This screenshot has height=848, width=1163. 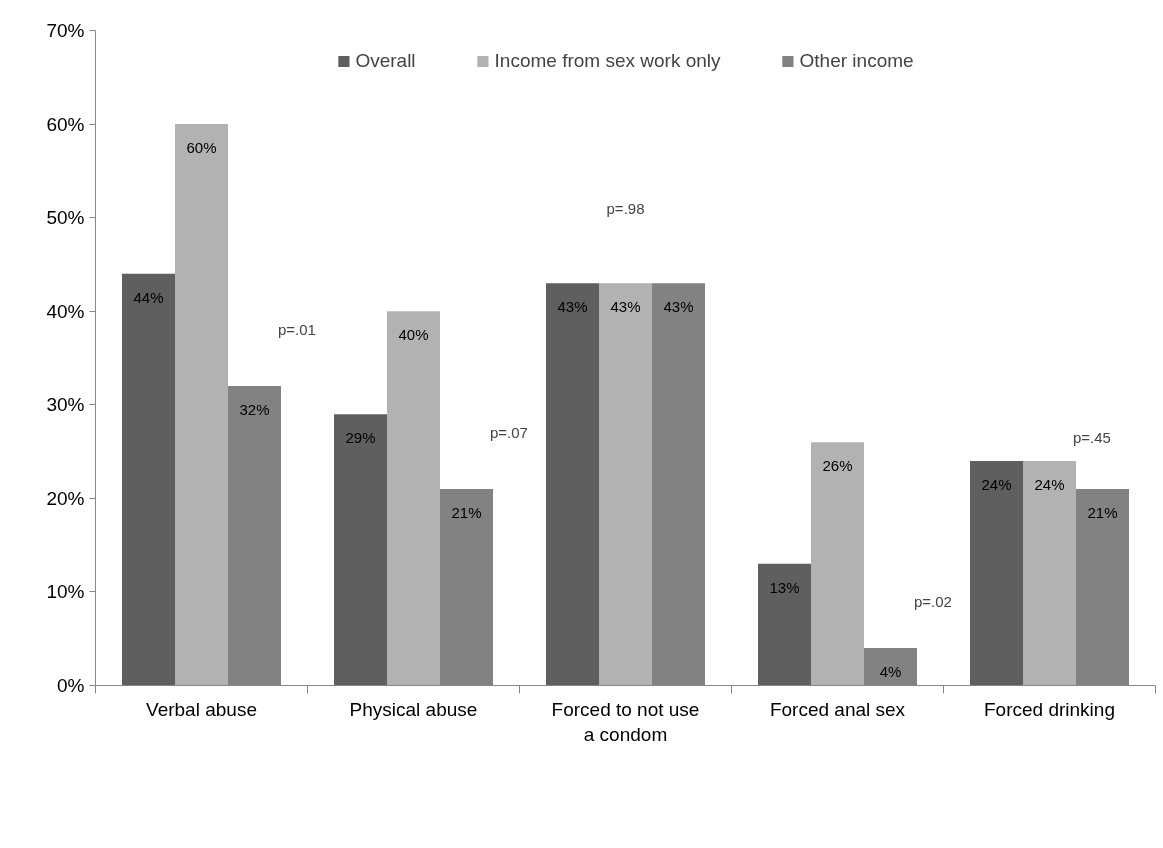 I want to click on data-label: 60%, so click(x=201, y=147).